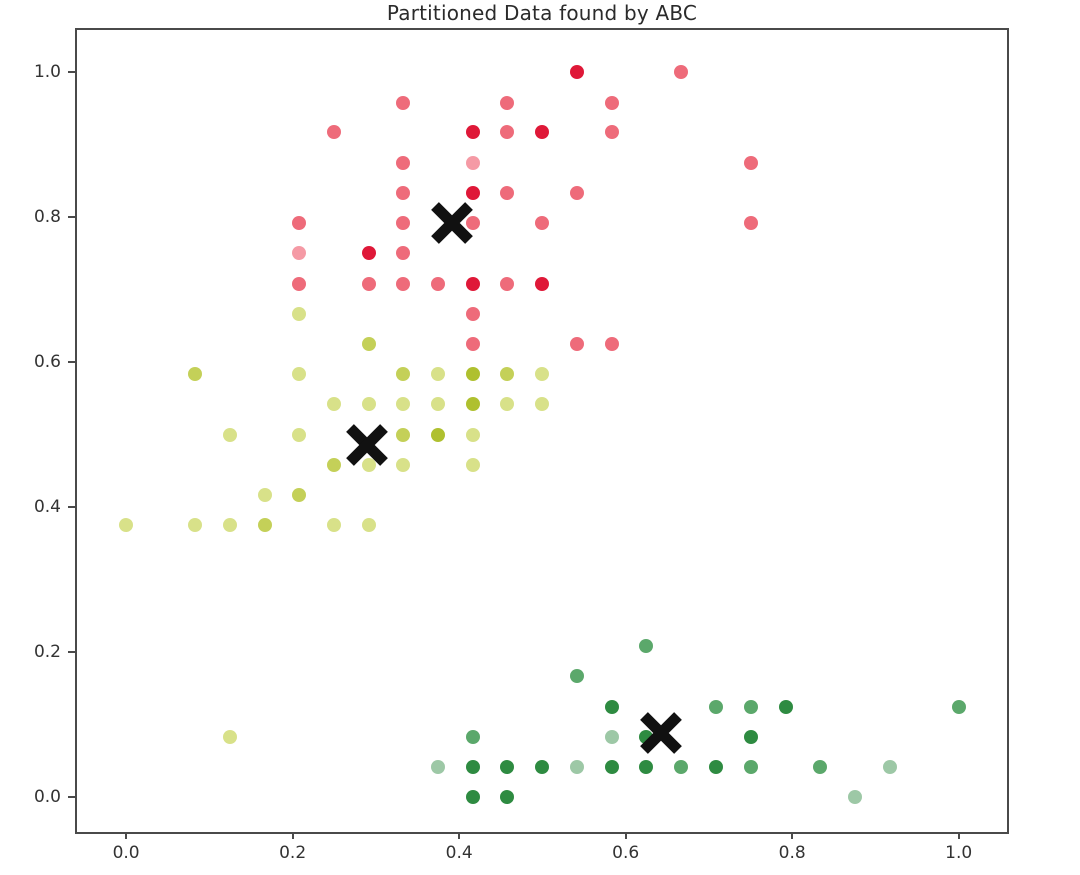 The width and height of the screenshot is (1080, 875). I want to click on y-tick-label: 0.4, so click(47, 507).